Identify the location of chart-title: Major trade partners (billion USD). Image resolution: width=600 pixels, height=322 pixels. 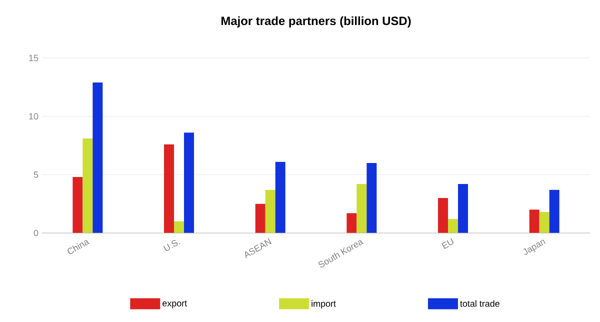
(316, 22).